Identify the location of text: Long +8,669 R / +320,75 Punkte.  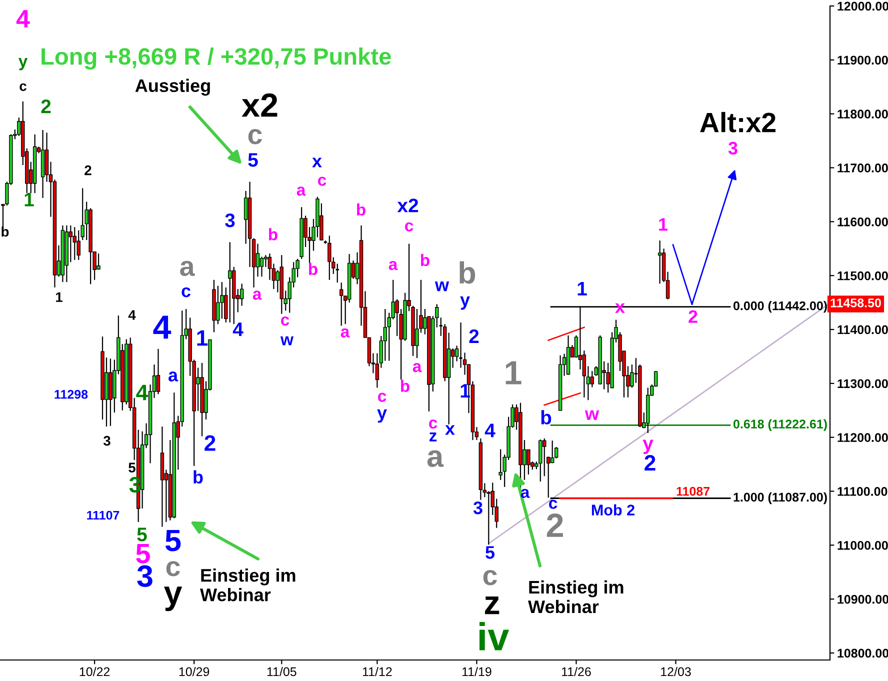
(216, 58).